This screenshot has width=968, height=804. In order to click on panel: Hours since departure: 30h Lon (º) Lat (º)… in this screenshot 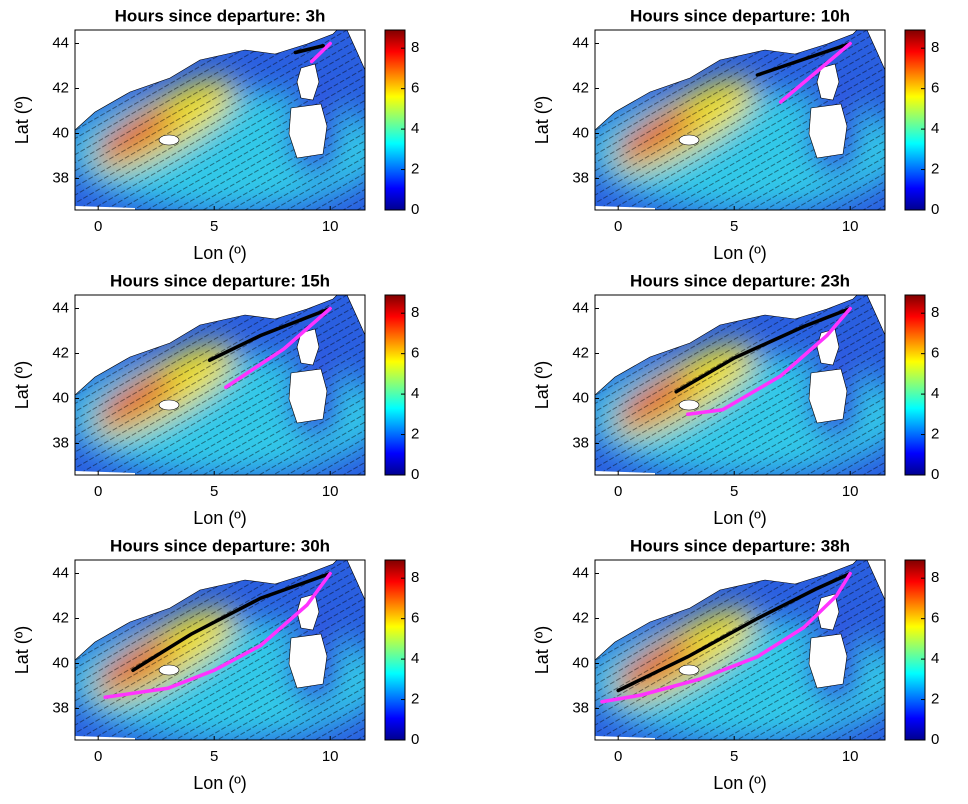, I will do `click(216, 664)`.